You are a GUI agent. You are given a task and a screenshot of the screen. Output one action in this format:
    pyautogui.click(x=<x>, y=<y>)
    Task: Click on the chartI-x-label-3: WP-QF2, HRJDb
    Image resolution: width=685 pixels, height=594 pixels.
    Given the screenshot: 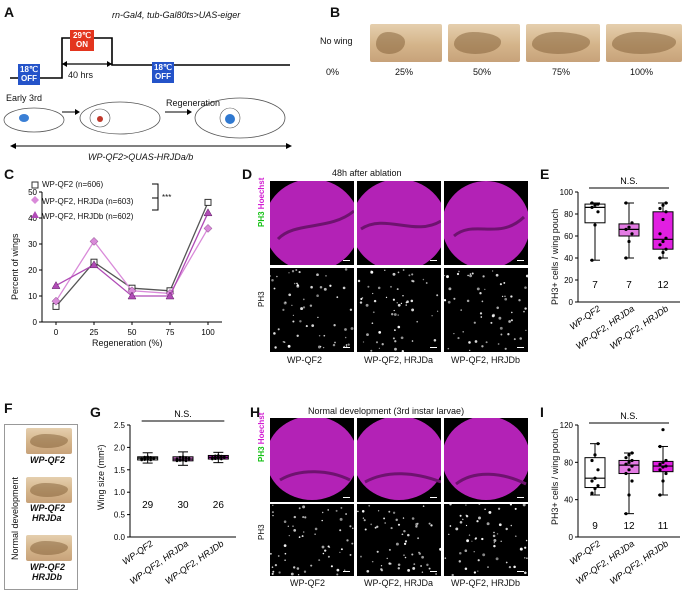 What is the action you would take?
    pyautogui.click(x=639, y=562)
    